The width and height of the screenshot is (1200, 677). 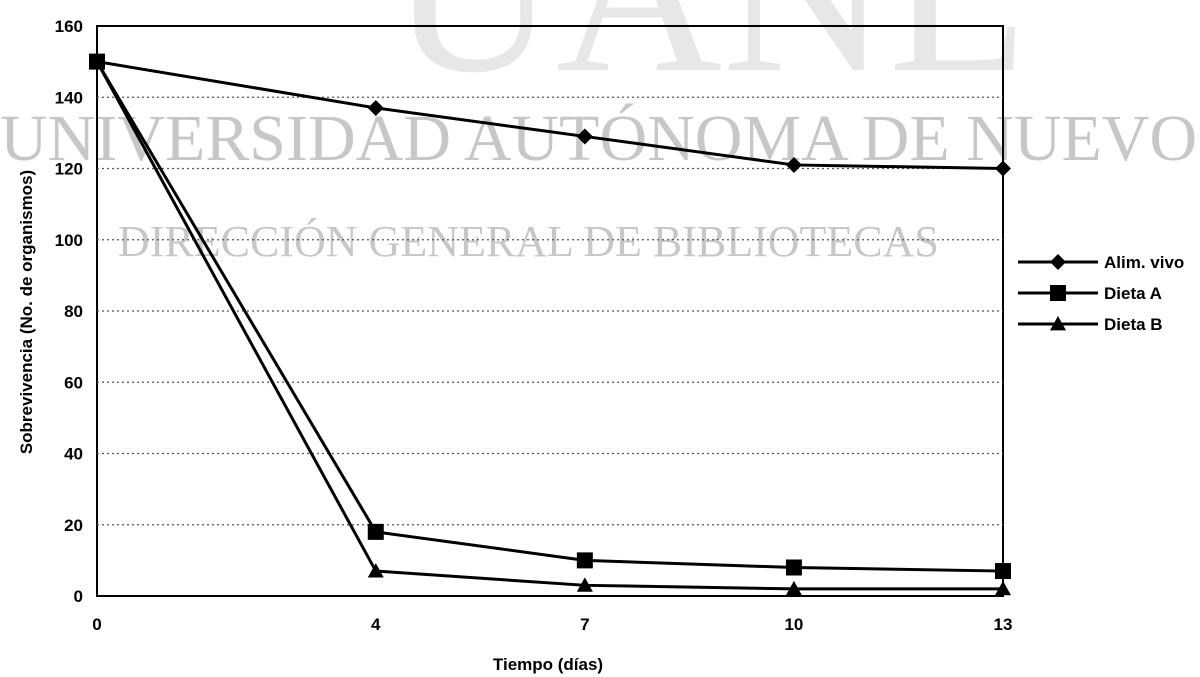 I want to click on x-axis-title: Tiempo (días), so click(x=548, y=664).